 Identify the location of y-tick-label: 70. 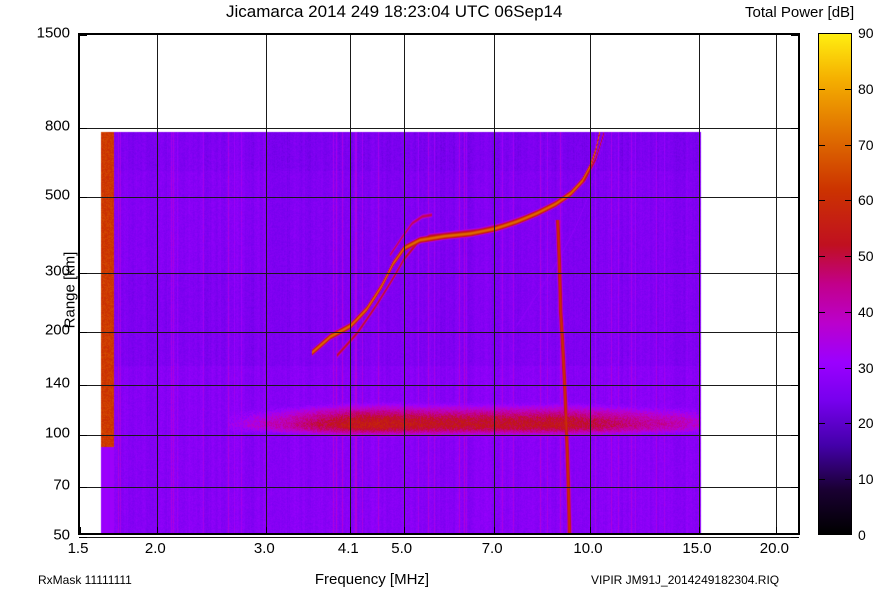
(61, 485).